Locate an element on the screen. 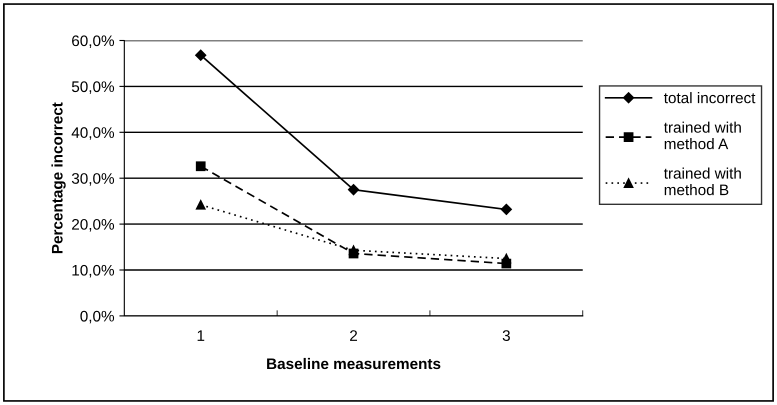  x-tick-label: 1 is located at coordinates (201, 335).